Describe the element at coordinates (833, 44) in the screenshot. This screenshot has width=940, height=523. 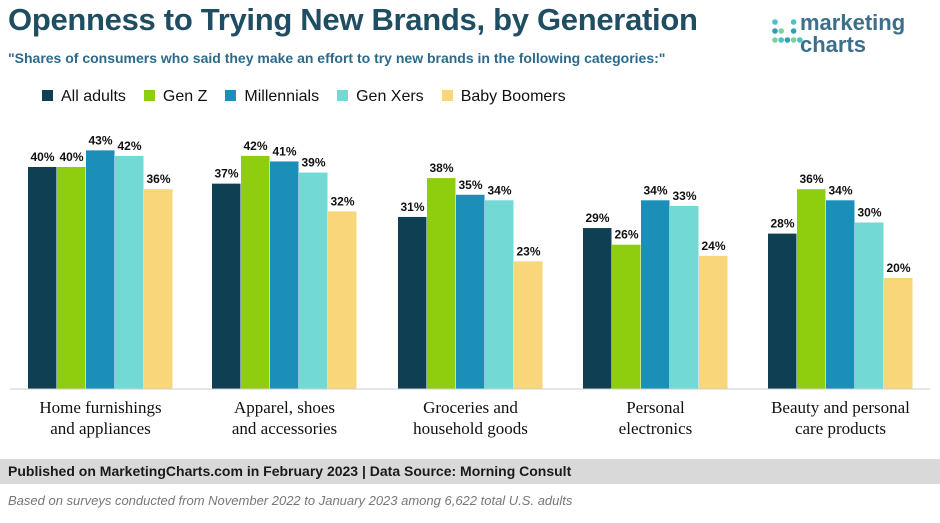
I see `logo-line2: charts` at that location.